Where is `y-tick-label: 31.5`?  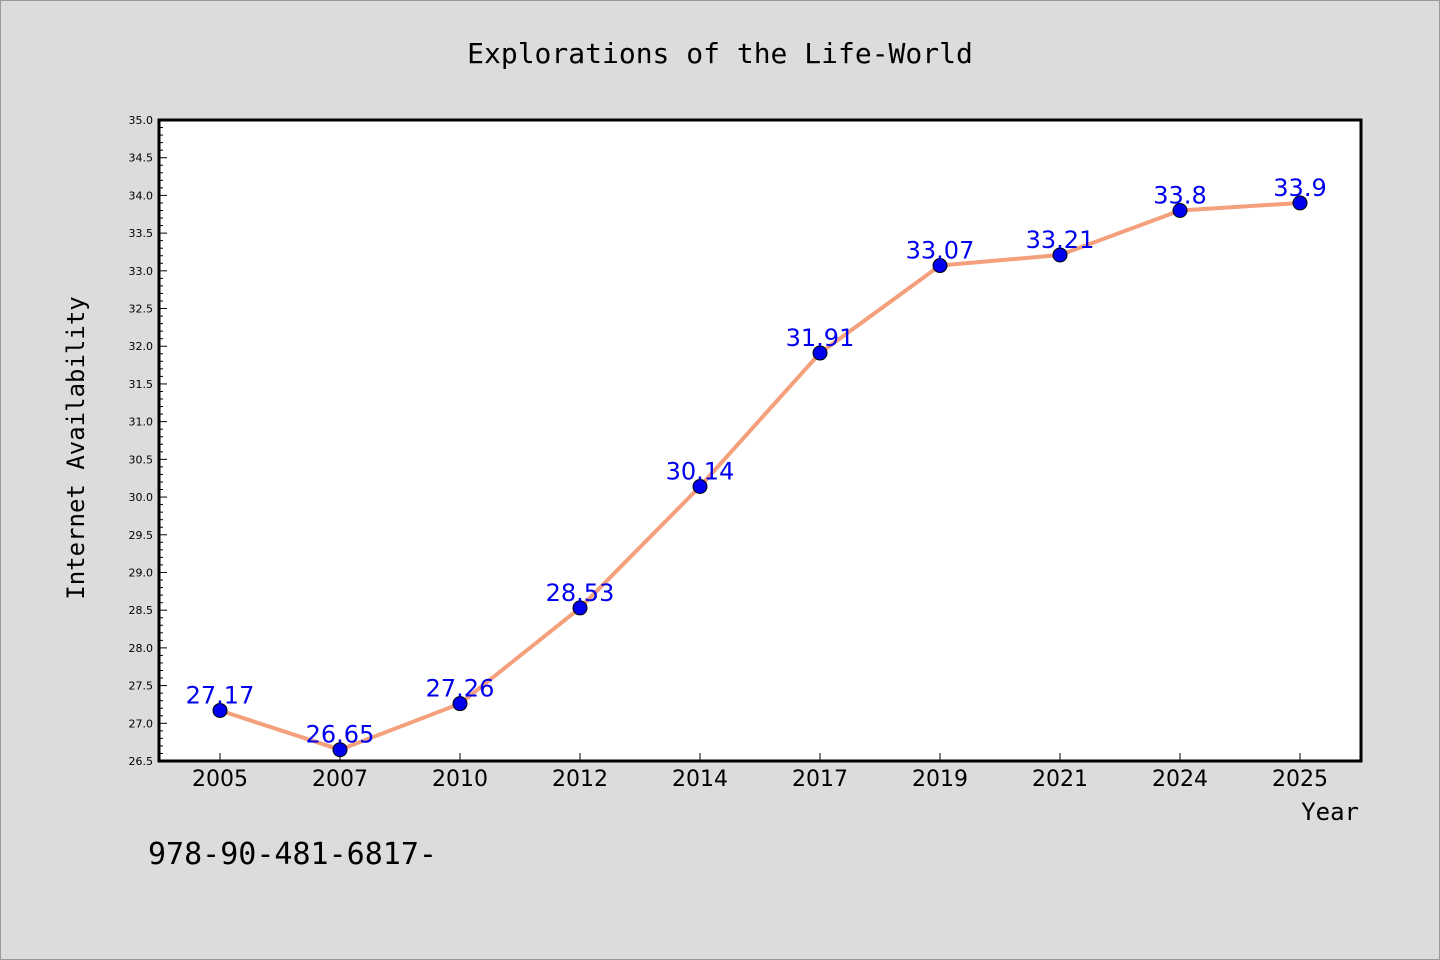
y-tick-label: 31.5 is located at coordinates (141, 384).